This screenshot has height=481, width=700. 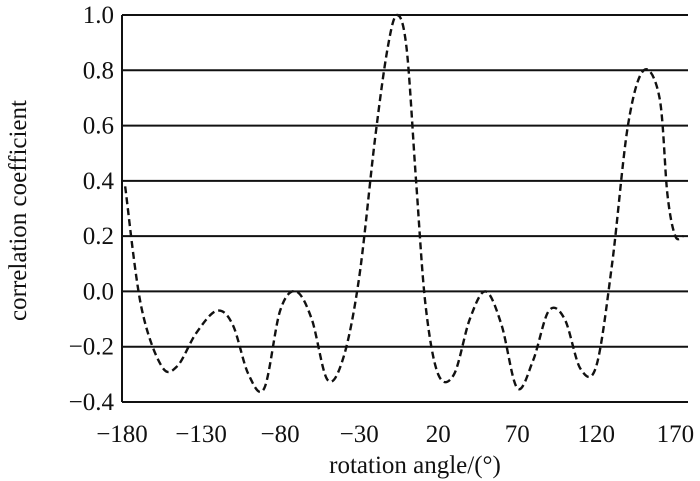 I want to click on x-tick-label: −130, so click(x=201, y=434).